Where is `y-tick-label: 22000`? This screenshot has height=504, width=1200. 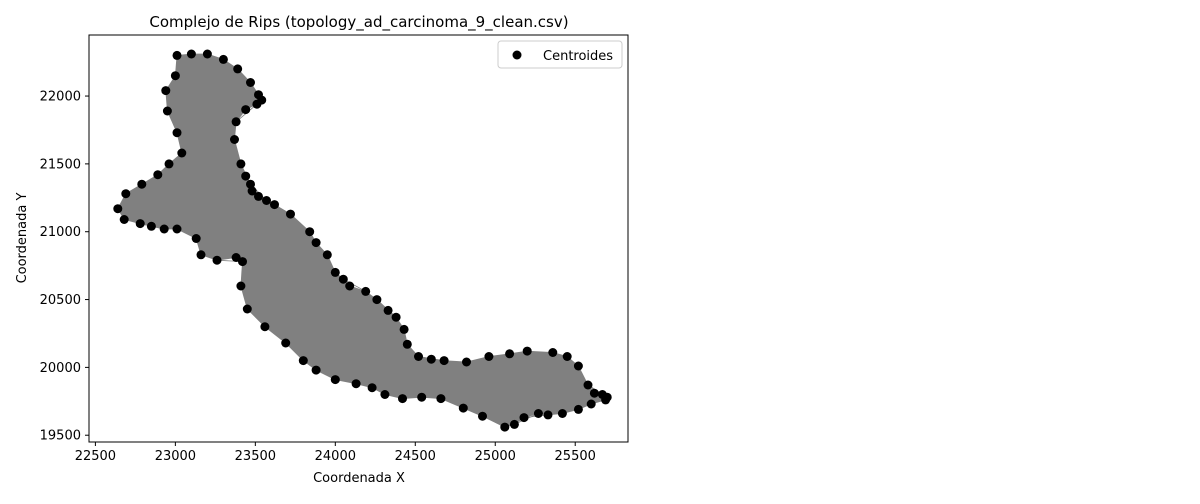
y-tick-label: 22000 is located at coordinates (60, 97).